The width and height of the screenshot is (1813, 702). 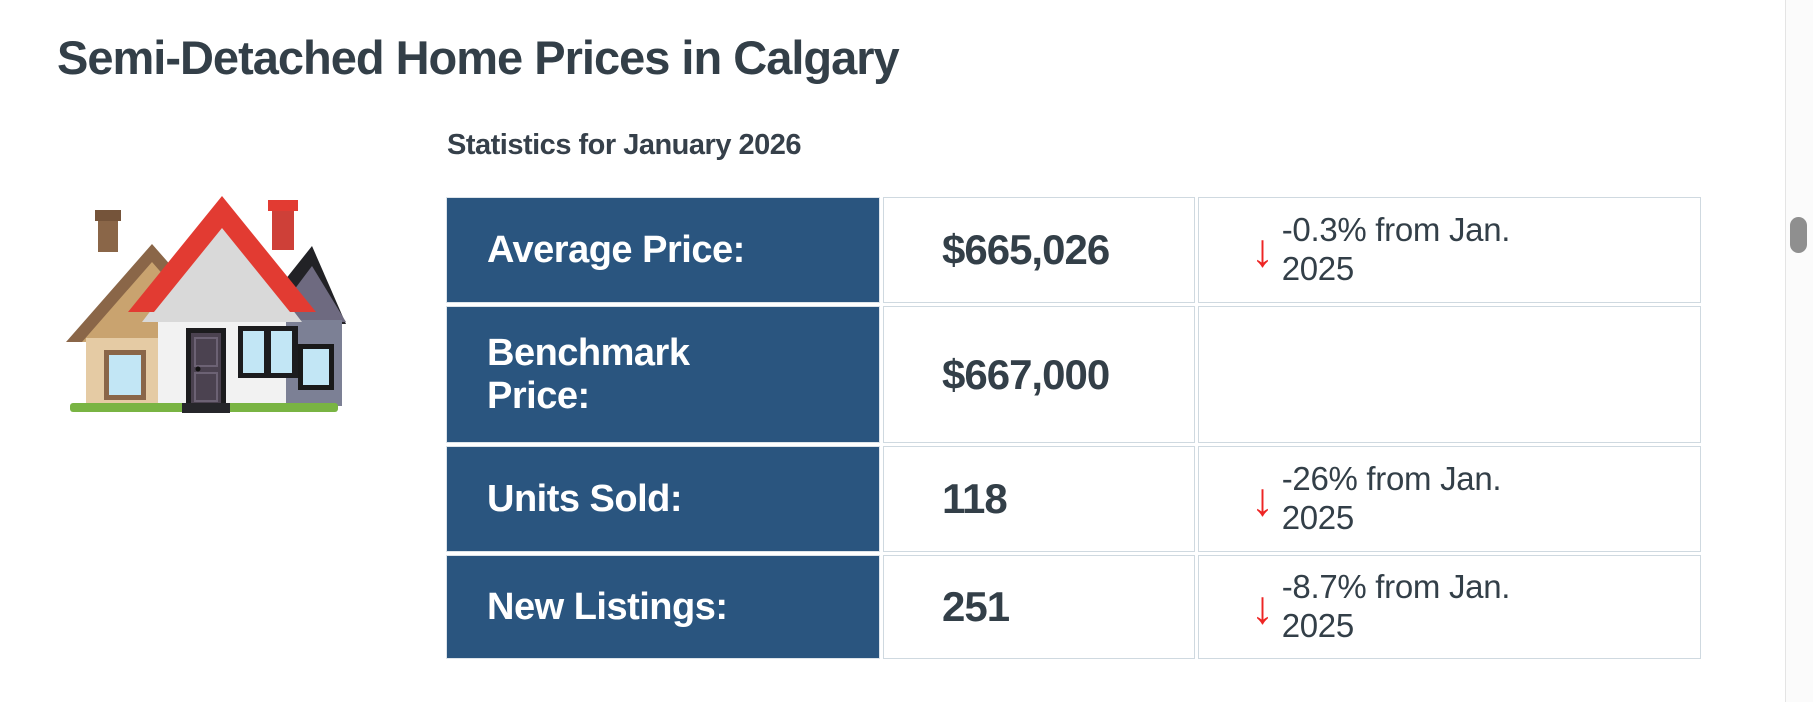 What do you see at coordinates (1039, 607) in the screenshot?
I see `stat-value-new-listings: 251` at bounding box center [1039, 607].